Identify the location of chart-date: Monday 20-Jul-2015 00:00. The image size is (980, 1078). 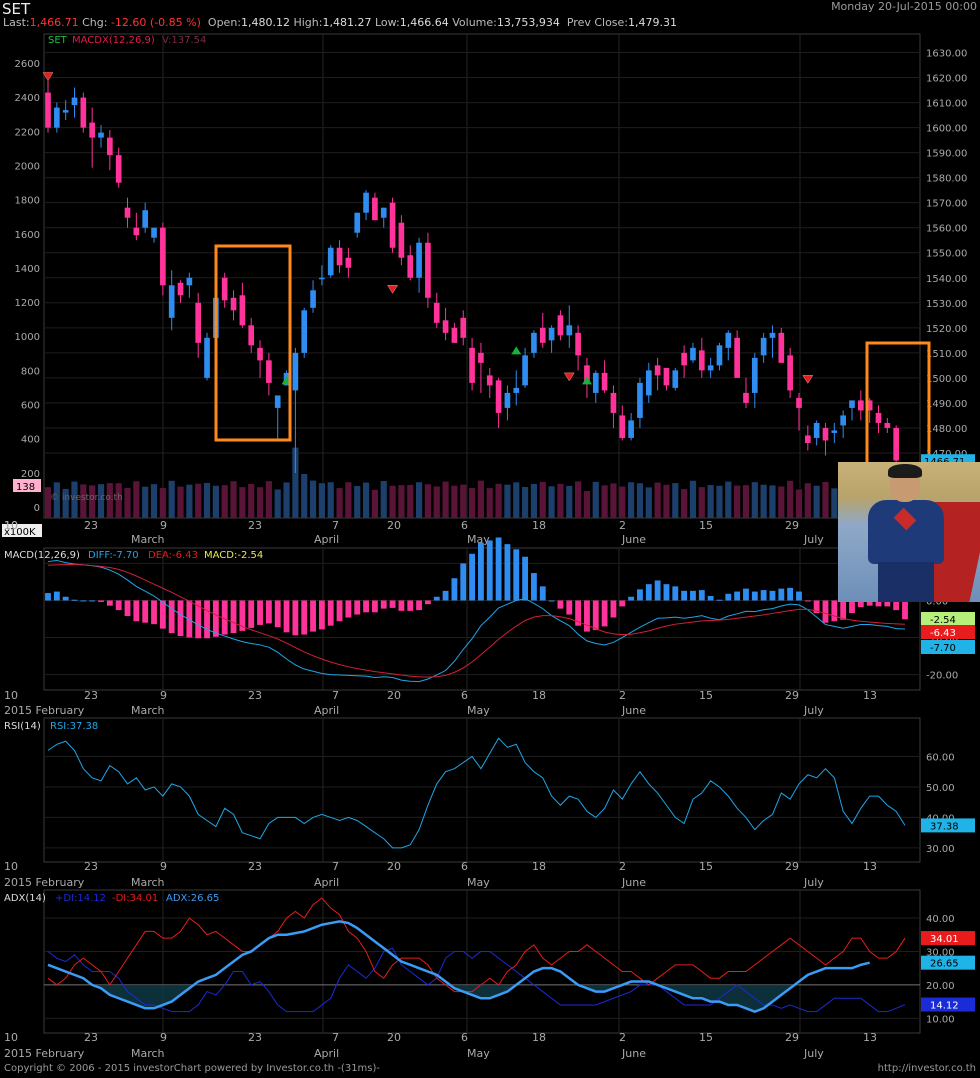
(904, 6).